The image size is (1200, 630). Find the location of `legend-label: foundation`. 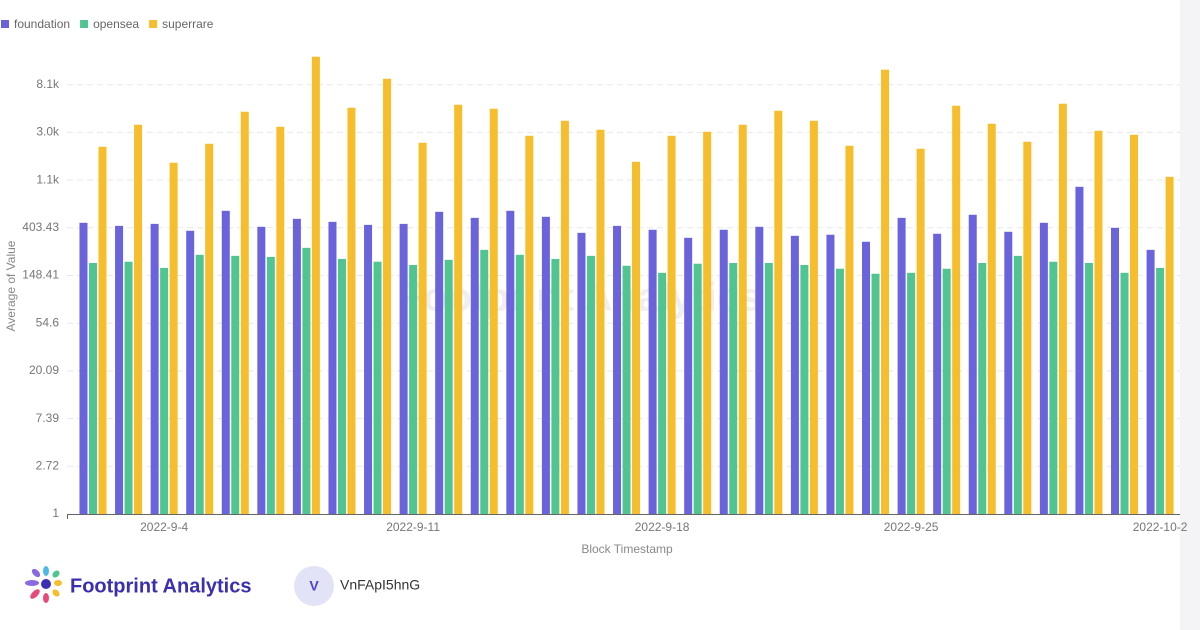

legend-label: foundation is located at coordinates (42, 24).